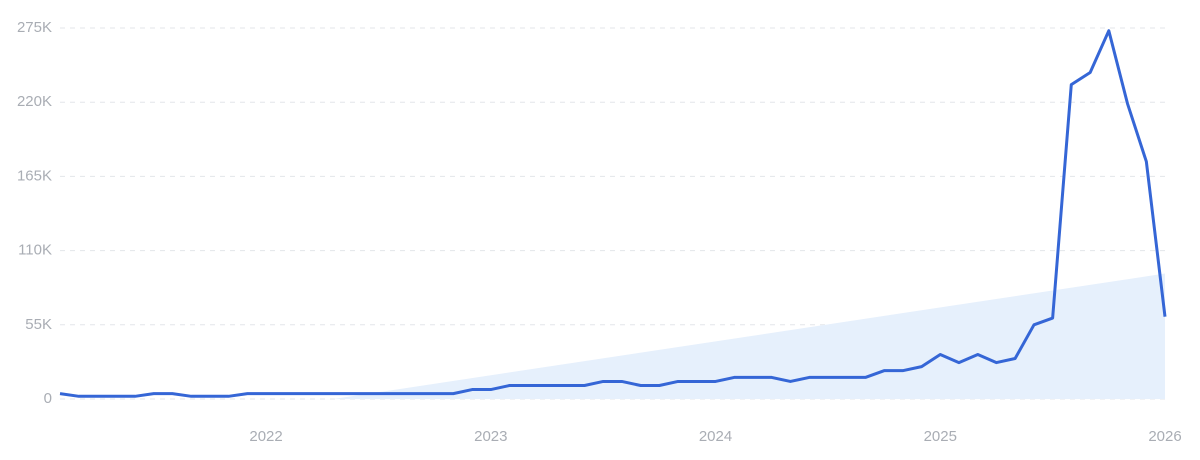 The image size is (1200, 460). What do you see at coordinates (48, 398) in the screenshot?
I see `y-tick-label: 0` at bounding box center [48, 398].